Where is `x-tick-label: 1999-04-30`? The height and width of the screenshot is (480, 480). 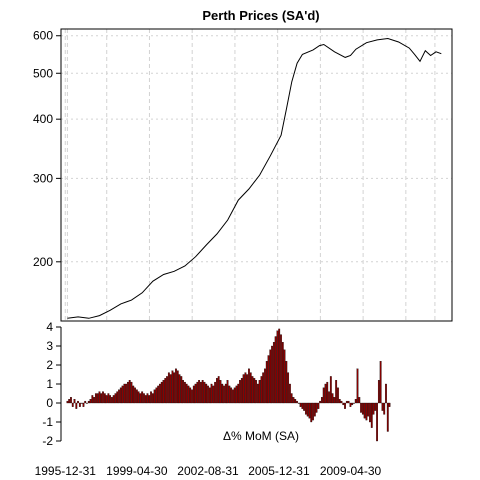 x-tick-label: 1999-04-30 is located at coordinates (137, 471).